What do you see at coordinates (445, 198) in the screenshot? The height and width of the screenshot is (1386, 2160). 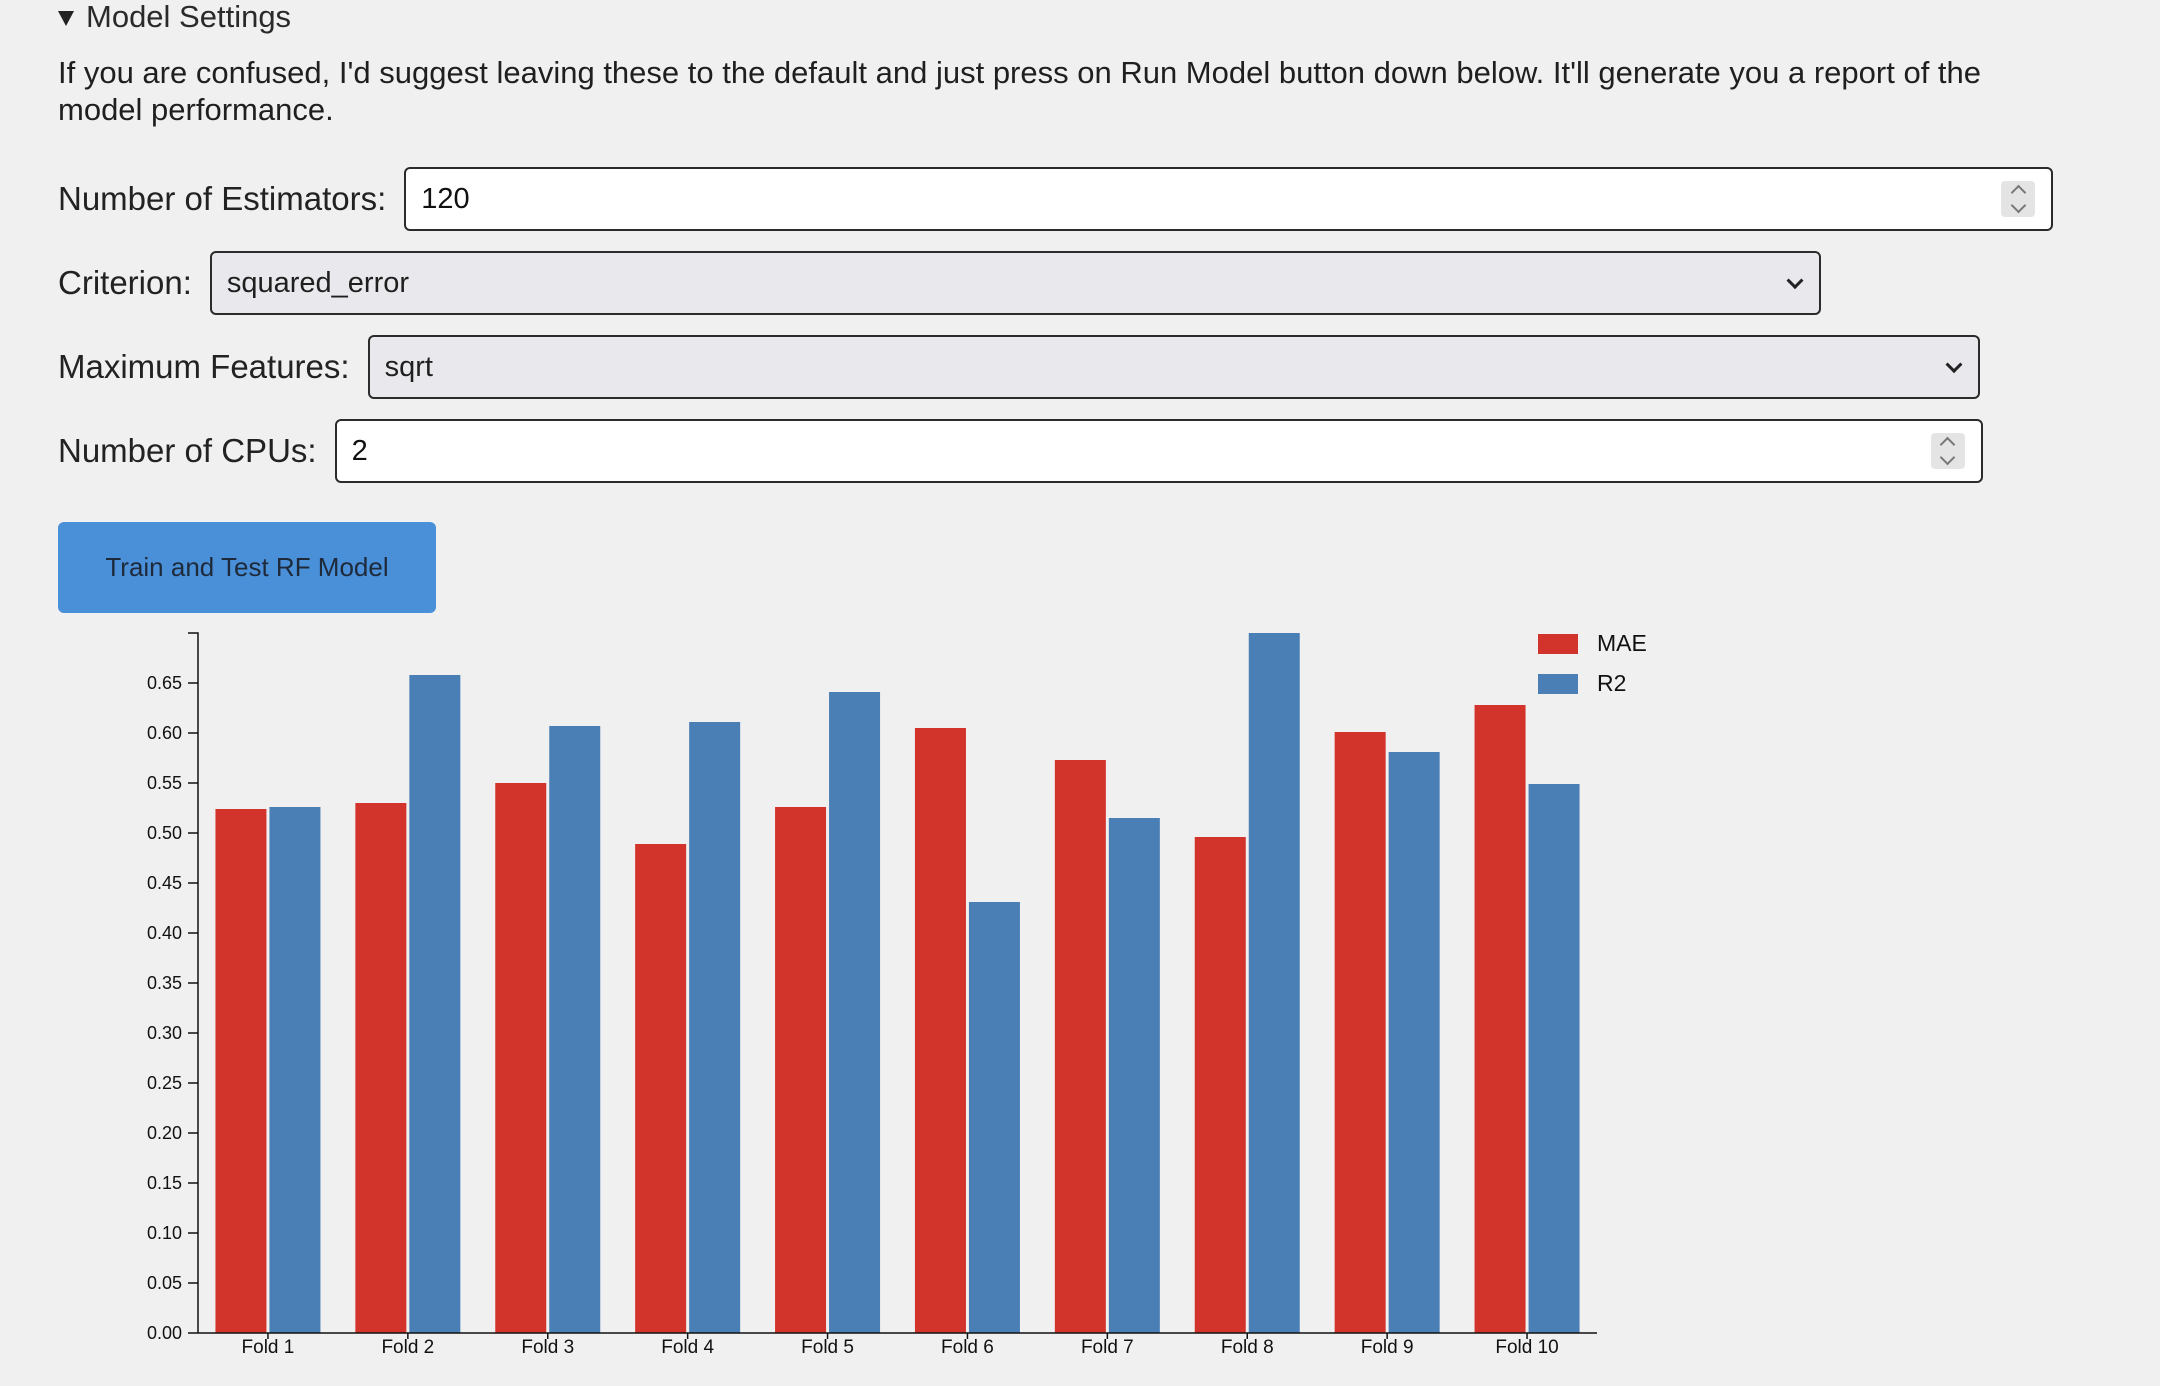 I see `estimators-value: 120` at bounding box center [445, 198].